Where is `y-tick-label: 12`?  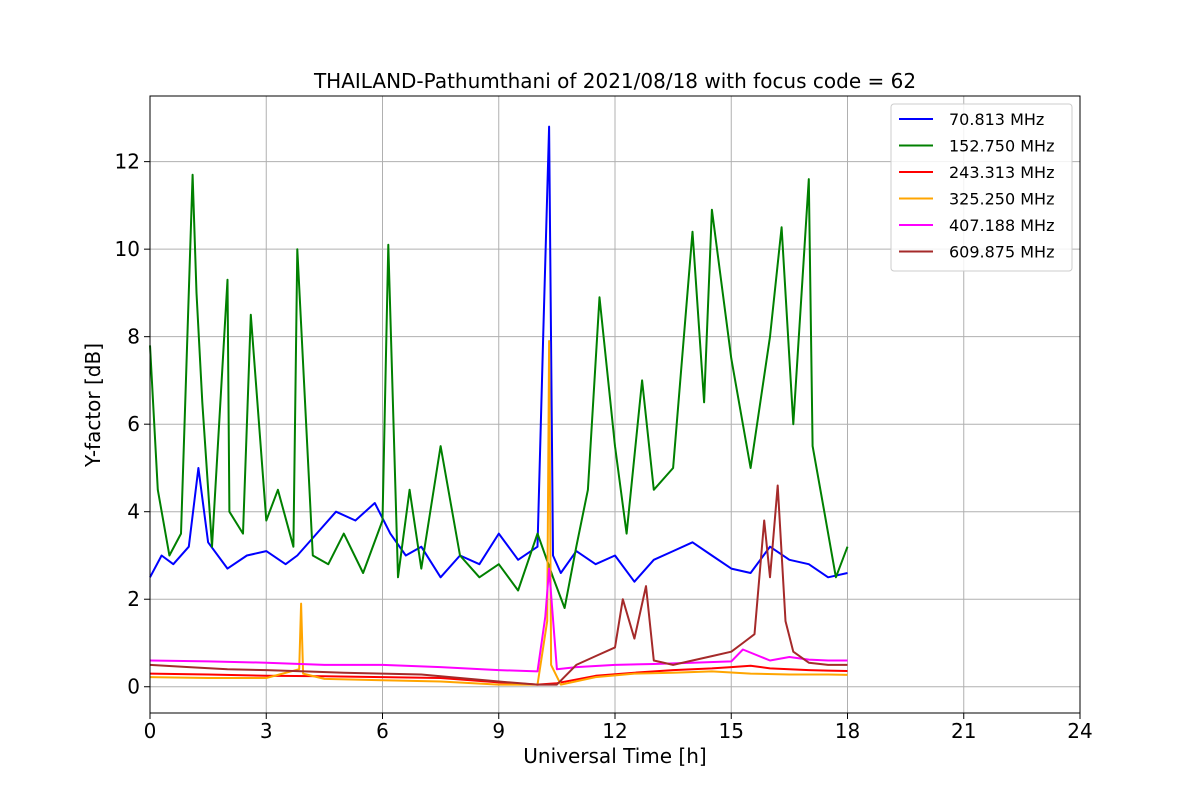 y-tick-label: 12 is located at coordinates (127, 162).